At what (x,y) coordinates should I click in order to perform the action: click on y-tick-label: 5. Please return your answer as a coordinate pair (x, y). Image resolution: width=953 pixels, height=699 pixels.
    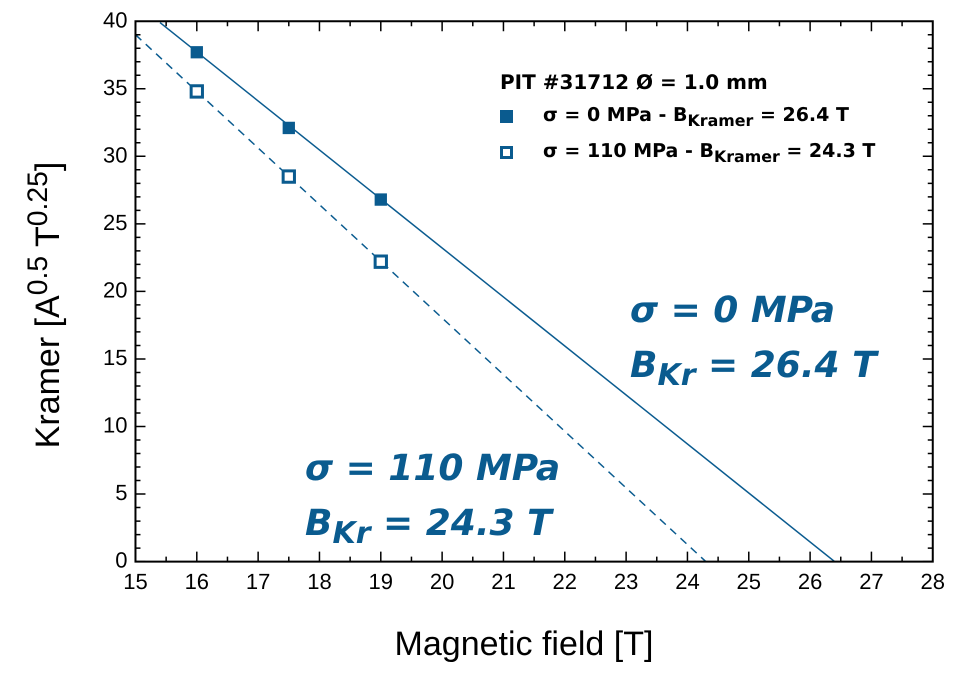
    Looking at the image, I should click on (121, 493).